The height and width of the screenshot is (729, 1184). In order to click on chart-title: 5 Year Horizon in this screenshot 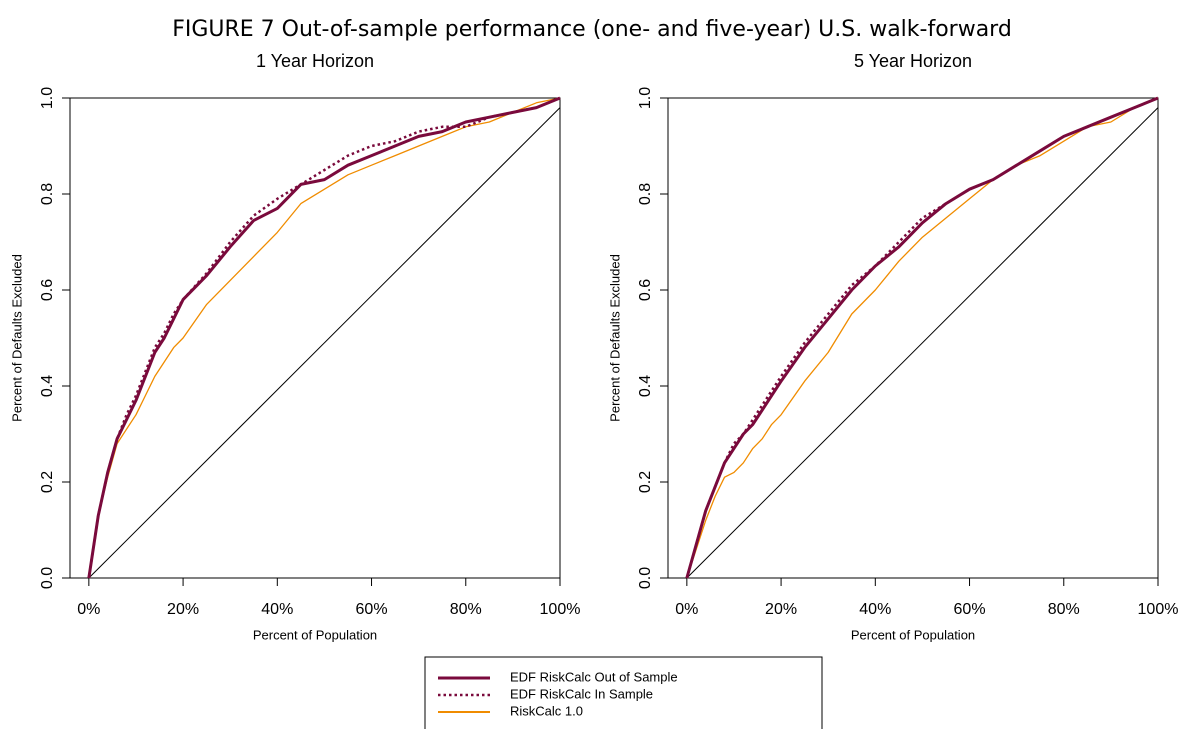, I will do `click(913, 61)`.